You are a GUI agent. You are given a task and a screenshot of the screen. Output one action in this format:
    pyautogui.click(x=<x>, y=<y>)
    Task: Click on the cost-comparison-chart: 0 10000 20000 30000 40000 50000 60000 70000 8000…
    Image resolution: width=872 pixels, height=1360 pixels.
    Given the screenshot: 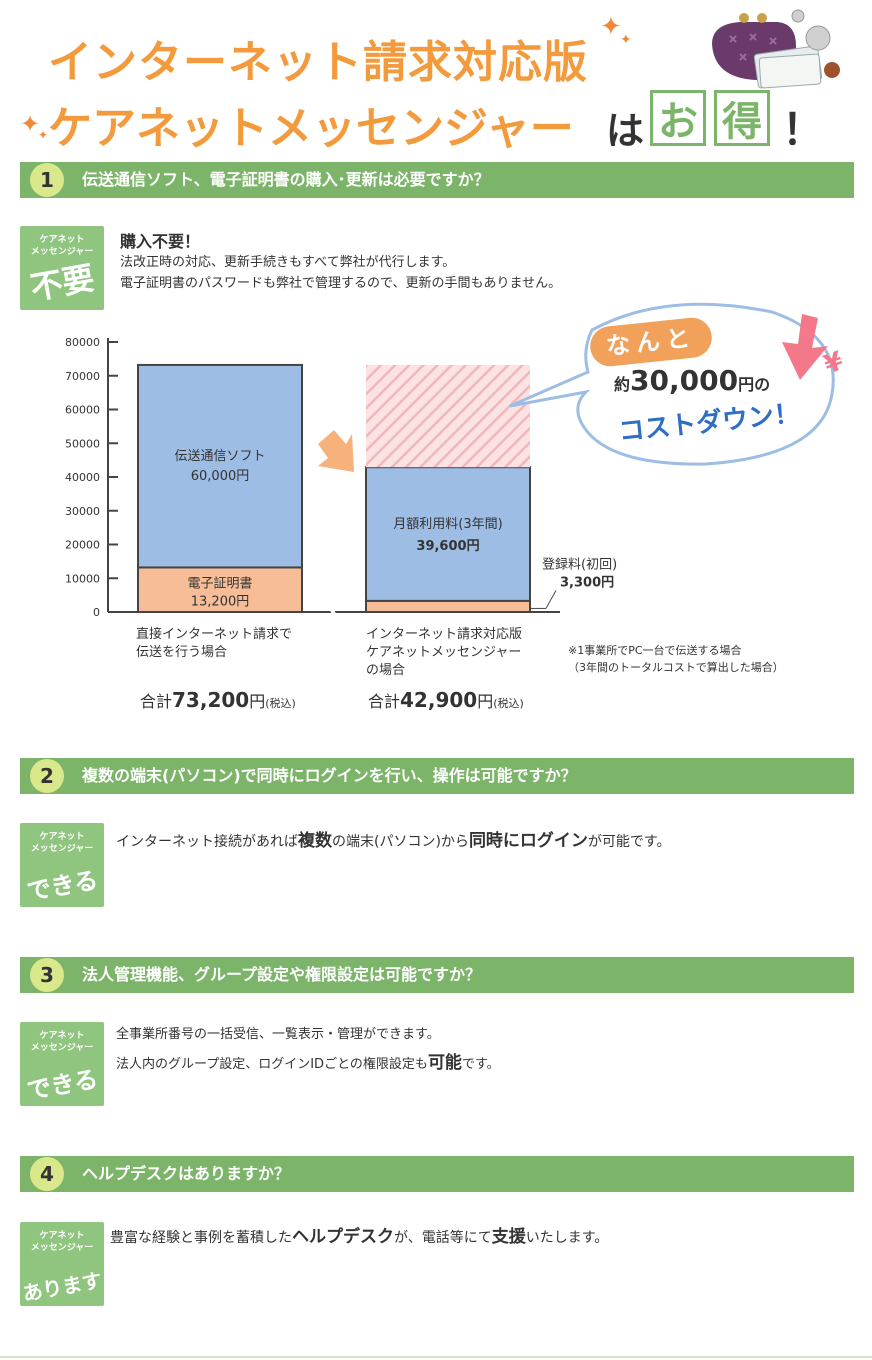 What is the action you would take?
    pyautogui.click(x=341, y=477)
    